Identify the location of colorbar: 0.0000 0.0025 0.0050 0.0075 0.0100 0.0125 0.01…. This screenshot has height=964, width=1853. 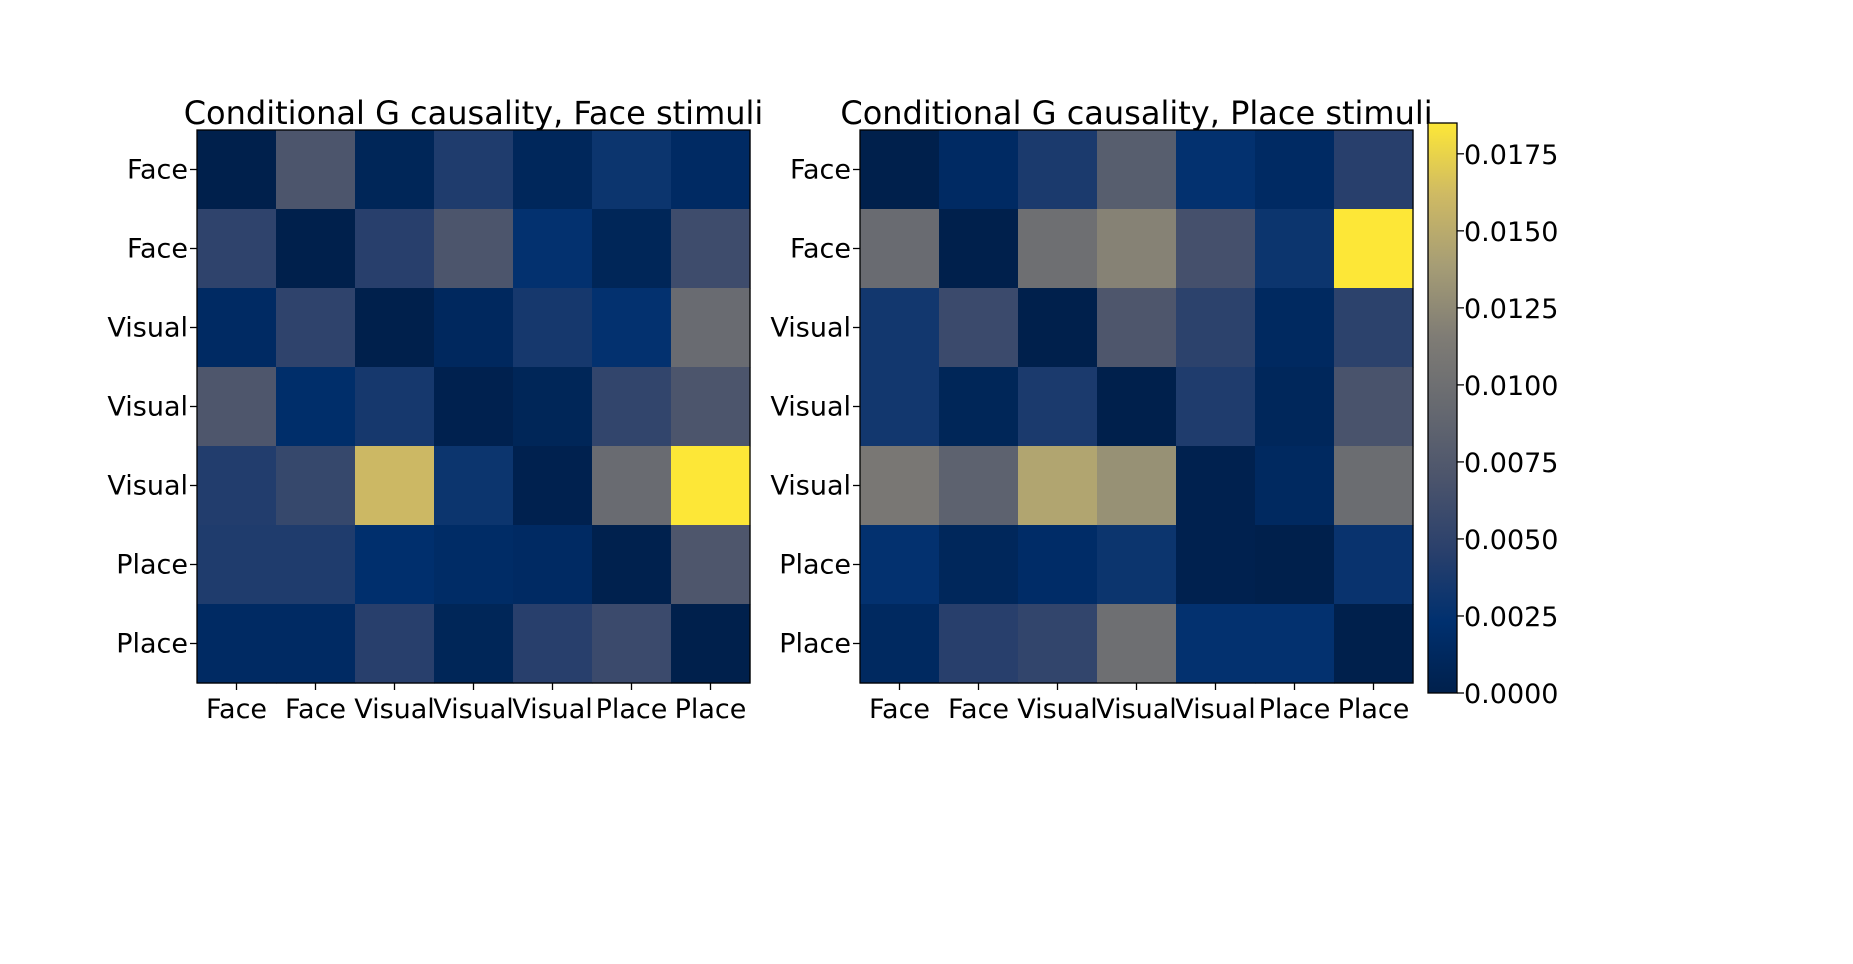
(1492, 416).